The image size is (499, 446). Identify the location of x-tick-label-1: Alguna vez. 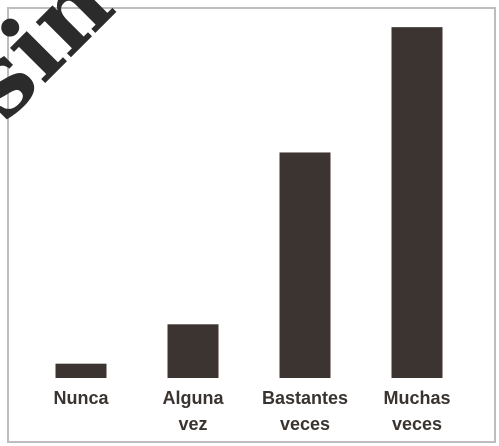
(194, 411).